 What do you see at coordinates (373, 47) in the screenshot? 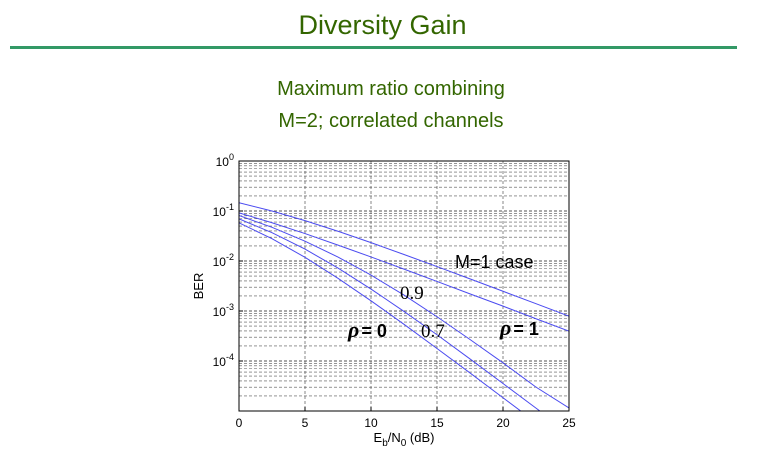
I see `title-divider` at bounding box center [373, 47].